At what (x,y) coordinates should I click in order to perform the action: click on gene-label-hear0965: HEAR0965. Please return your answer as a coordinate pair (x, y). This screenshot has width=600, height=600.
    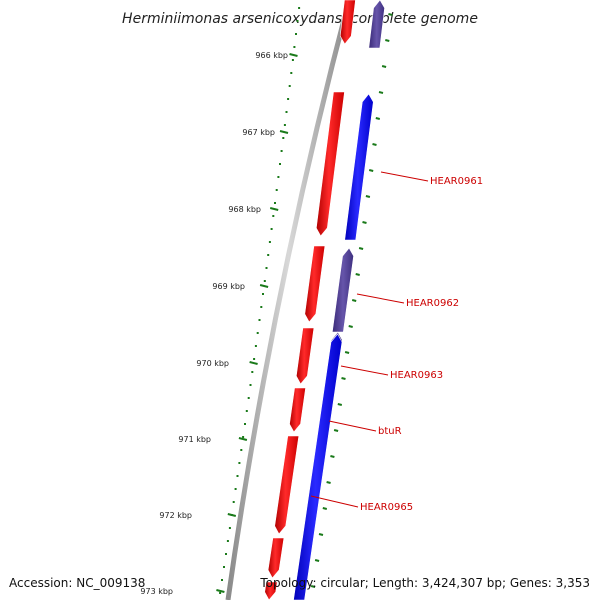
    Looking at the image, I should click on (386, 507).